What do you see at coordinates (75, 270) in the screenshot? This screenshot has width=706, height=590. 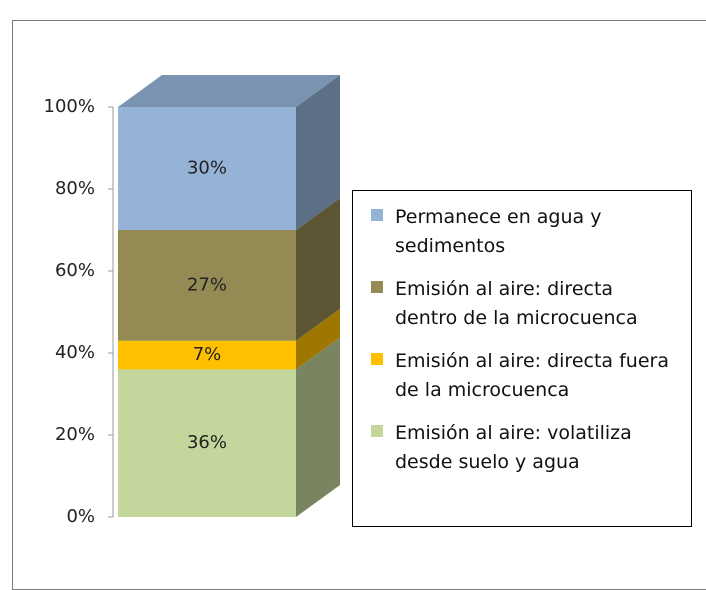 I see `y-tick-label: 60%` at bounding box center [75, 270].